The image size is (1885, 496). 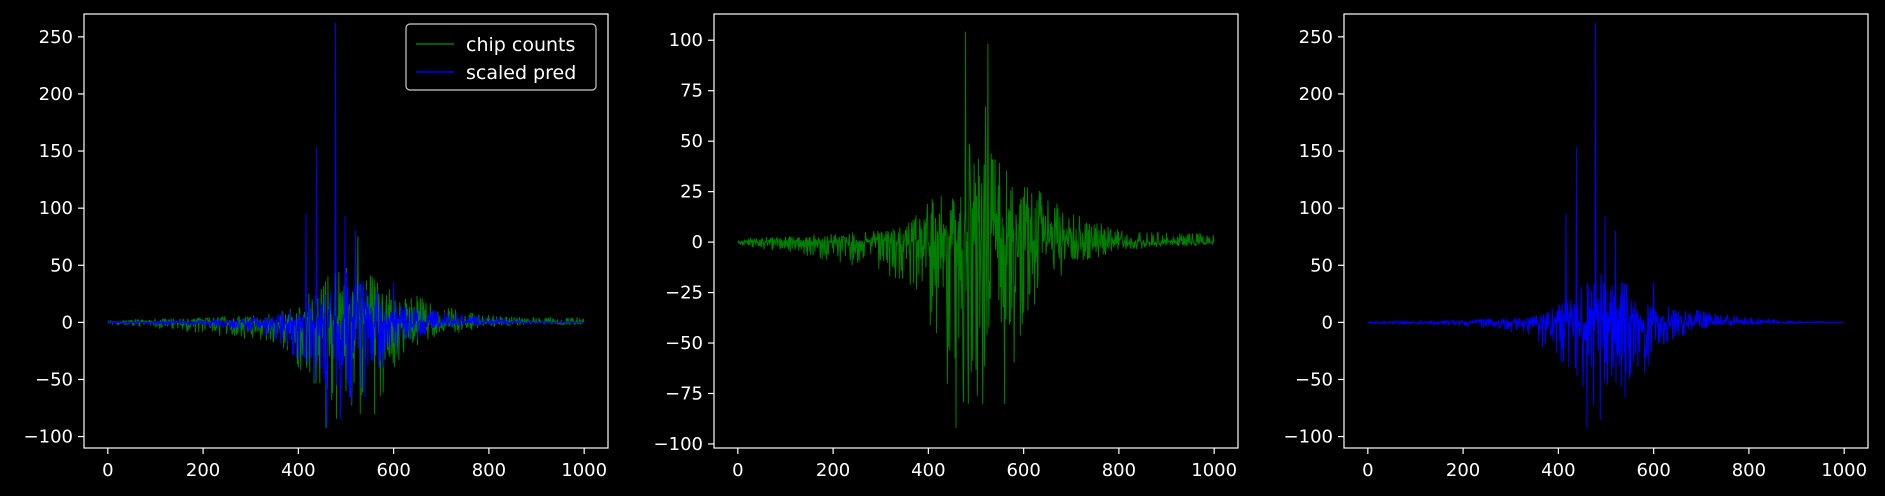 I want to click on y-tick-label: 25, so click(x=691, y=192).